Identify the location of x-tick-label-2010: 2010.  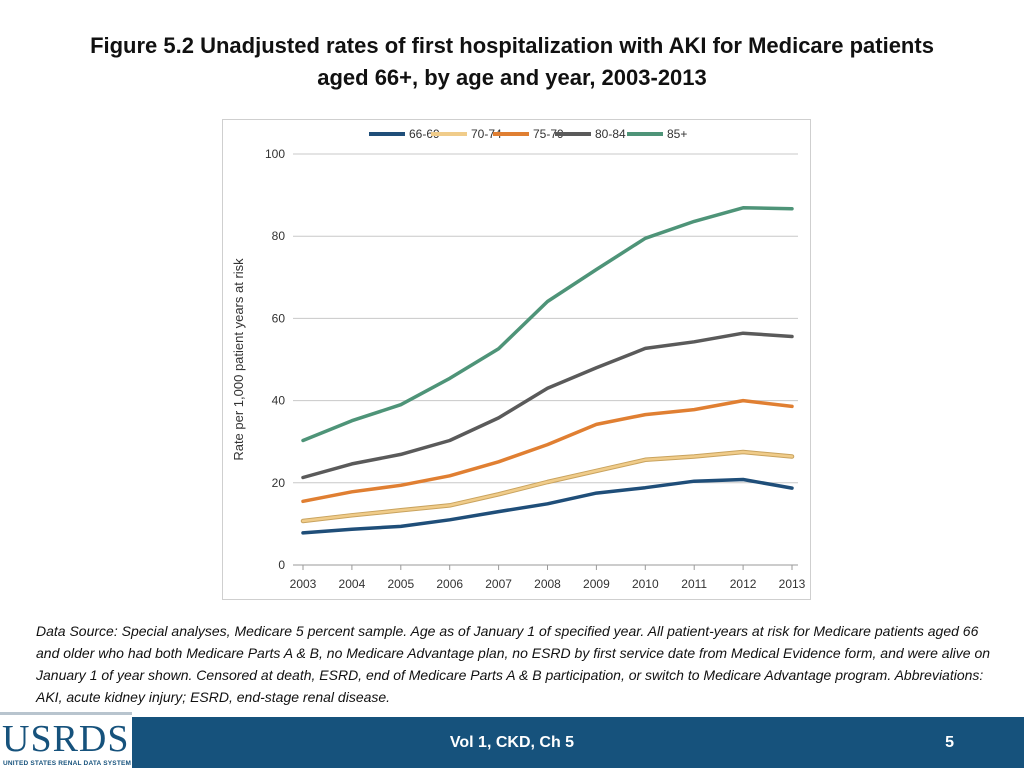
(645, 584).